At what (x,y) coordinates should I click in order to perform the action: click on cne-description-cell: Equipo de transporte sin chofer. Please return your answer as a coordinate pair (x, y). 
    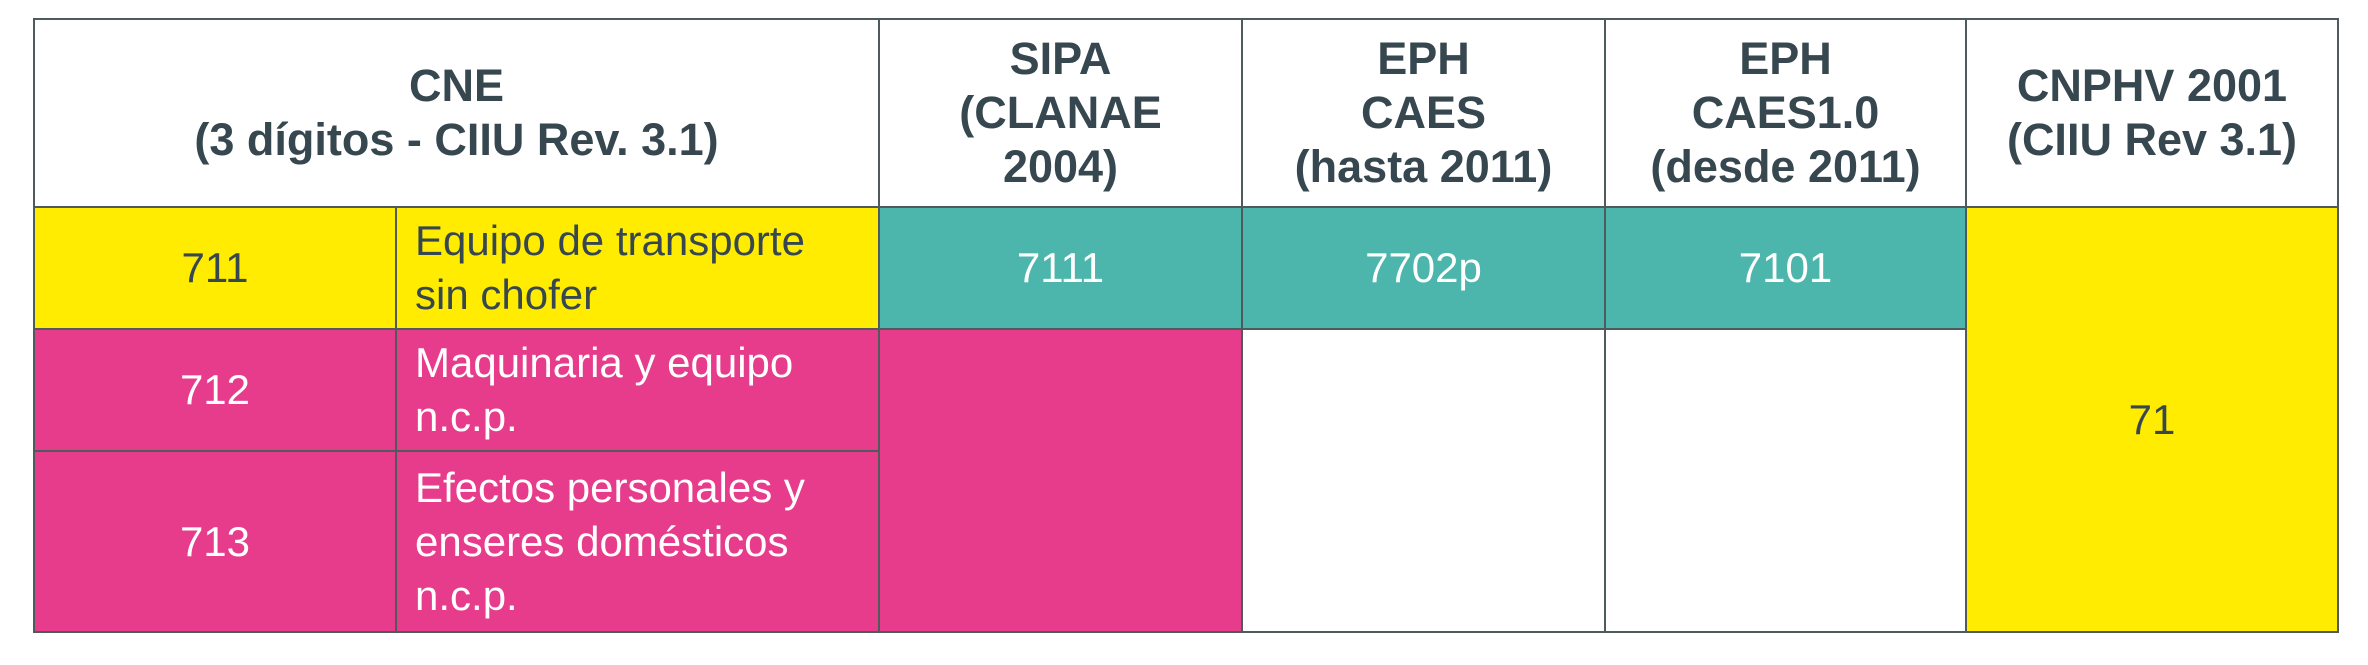
    Looking at the image, I should click on (637, 268).